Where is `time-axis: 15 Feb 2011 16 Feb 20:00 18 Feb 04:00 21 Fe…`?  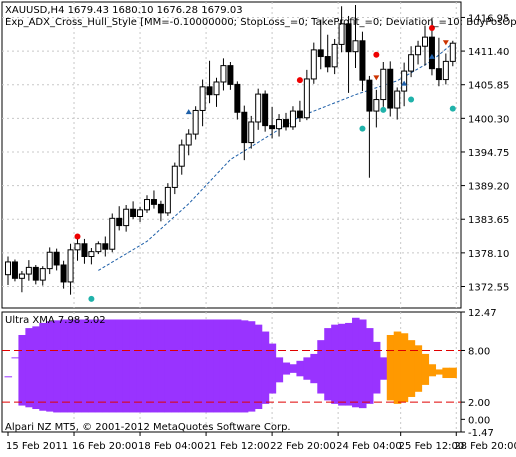 time-axis: 15 Feb 2011 16 Feb 20:00 18 Feb 04:00 21 Fe… is located at coordinates (261, 442).